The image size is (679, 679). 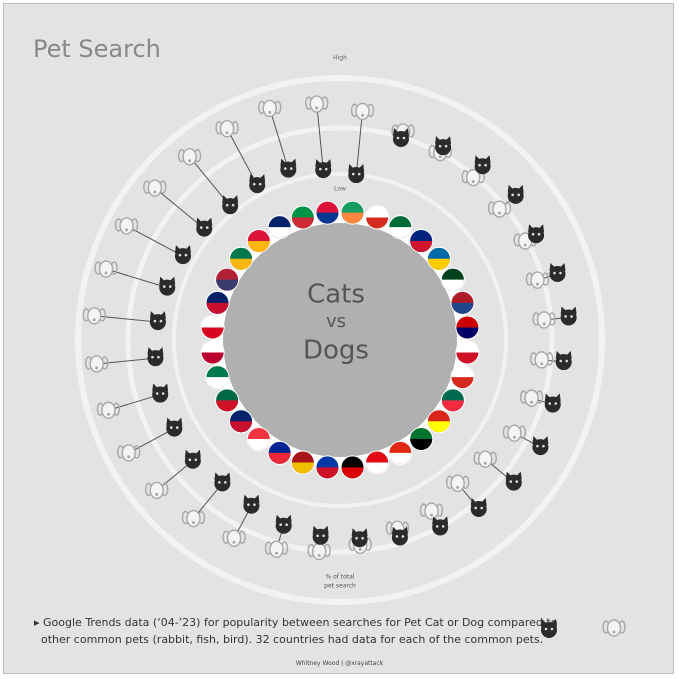 I want to click on legend-cat, so click(x=549, y=628).